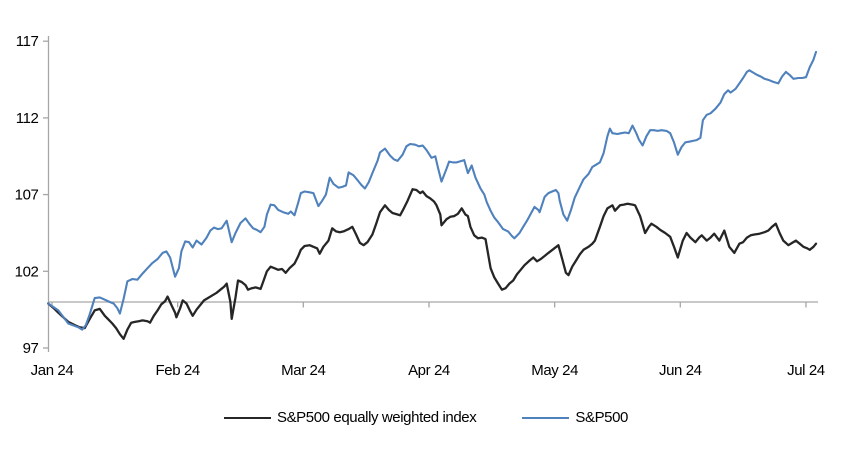 The image size is (852, 453). Describe the element at coordinates (31, 348) in the screenshot. I see `y-tick-label-97: 97` at that location.